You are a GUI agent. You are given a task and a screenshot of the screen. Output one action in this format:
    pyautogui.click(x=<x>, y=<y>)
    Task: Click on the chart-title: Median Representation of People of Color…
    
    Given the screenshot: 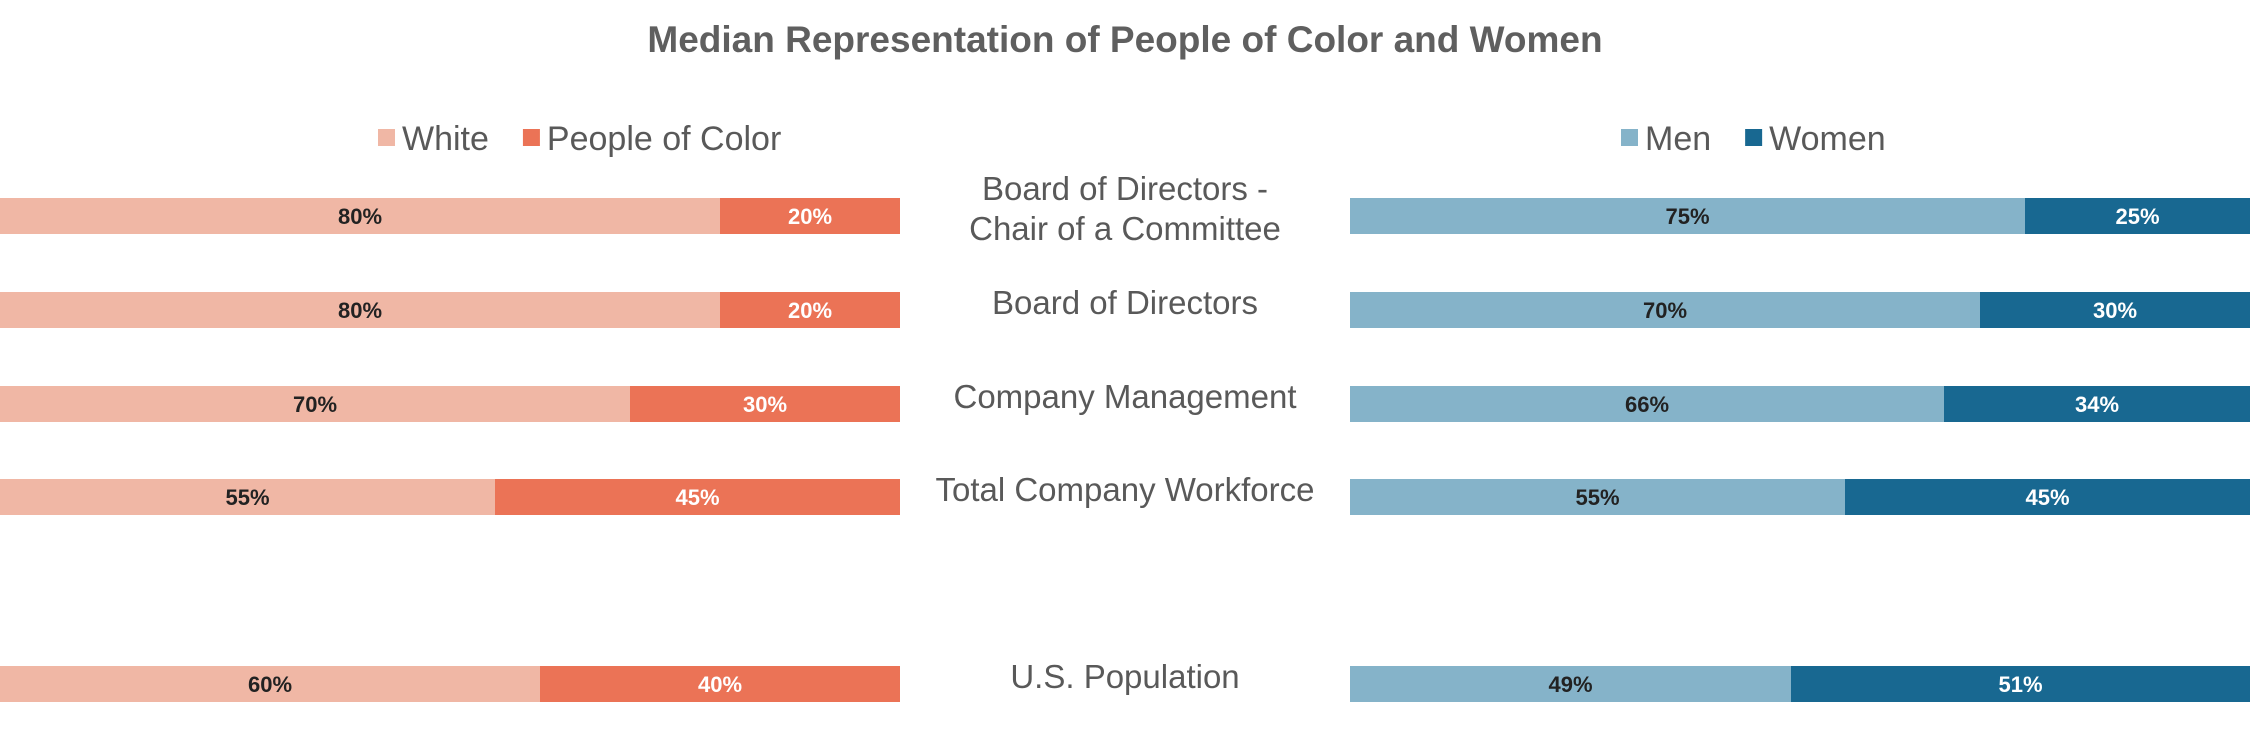 What is the action you would take?
    pyautogui.click(x=1124, y=39)
    